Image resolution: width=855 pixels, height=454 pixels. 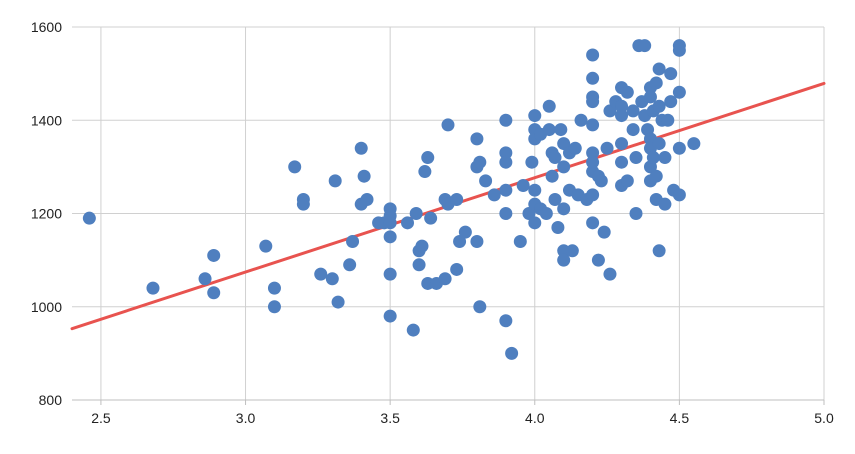 I want to click on x-tick-label: 4.0, so click(x=535, y=418).